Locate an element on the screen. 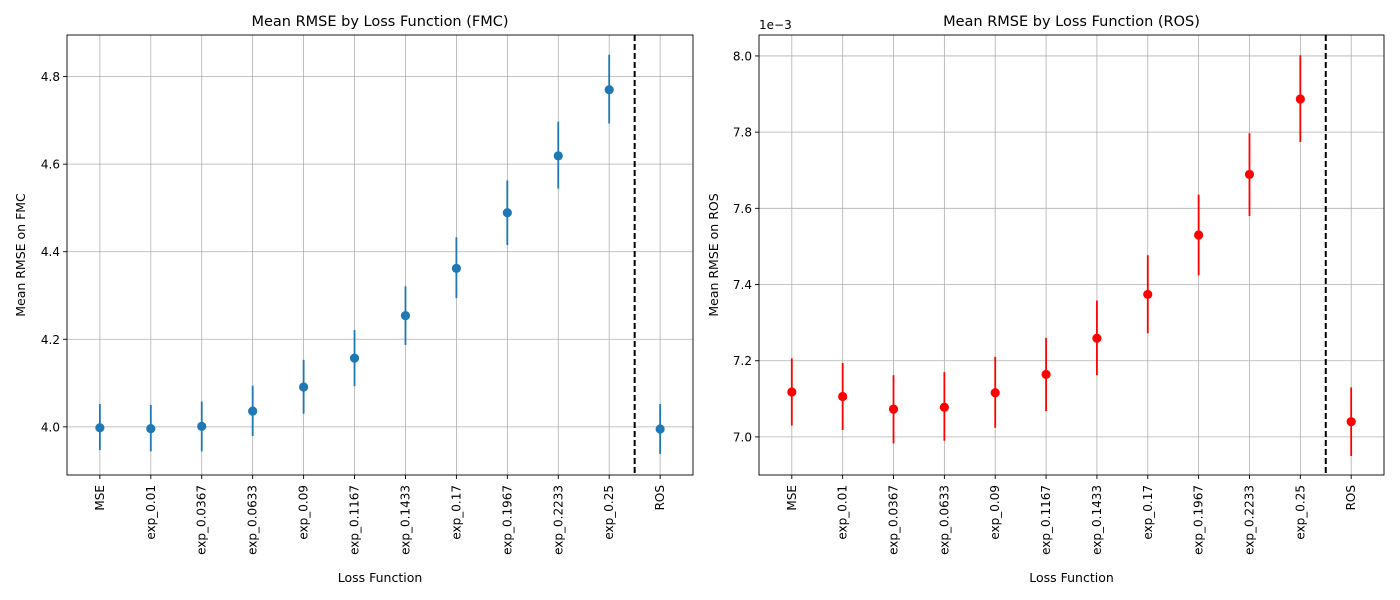 This screenshot has width=1400, height=600. ros-y-tick-label: 7.4 is located at coordinates (742, 285).